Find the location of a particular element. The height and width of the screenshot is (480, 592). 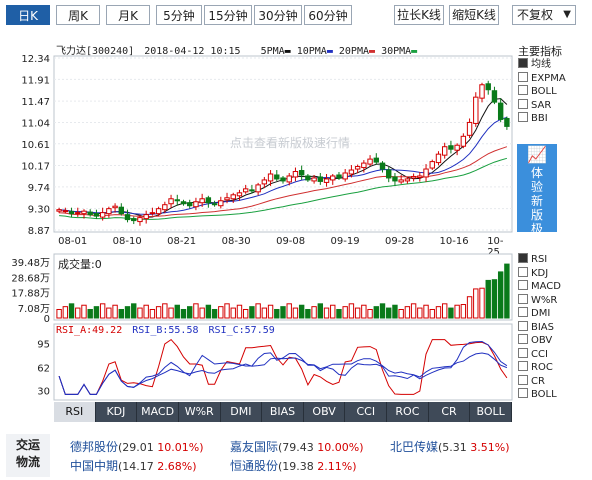

hot-stock-price: (5.31 is located at coordinates (454, 447).